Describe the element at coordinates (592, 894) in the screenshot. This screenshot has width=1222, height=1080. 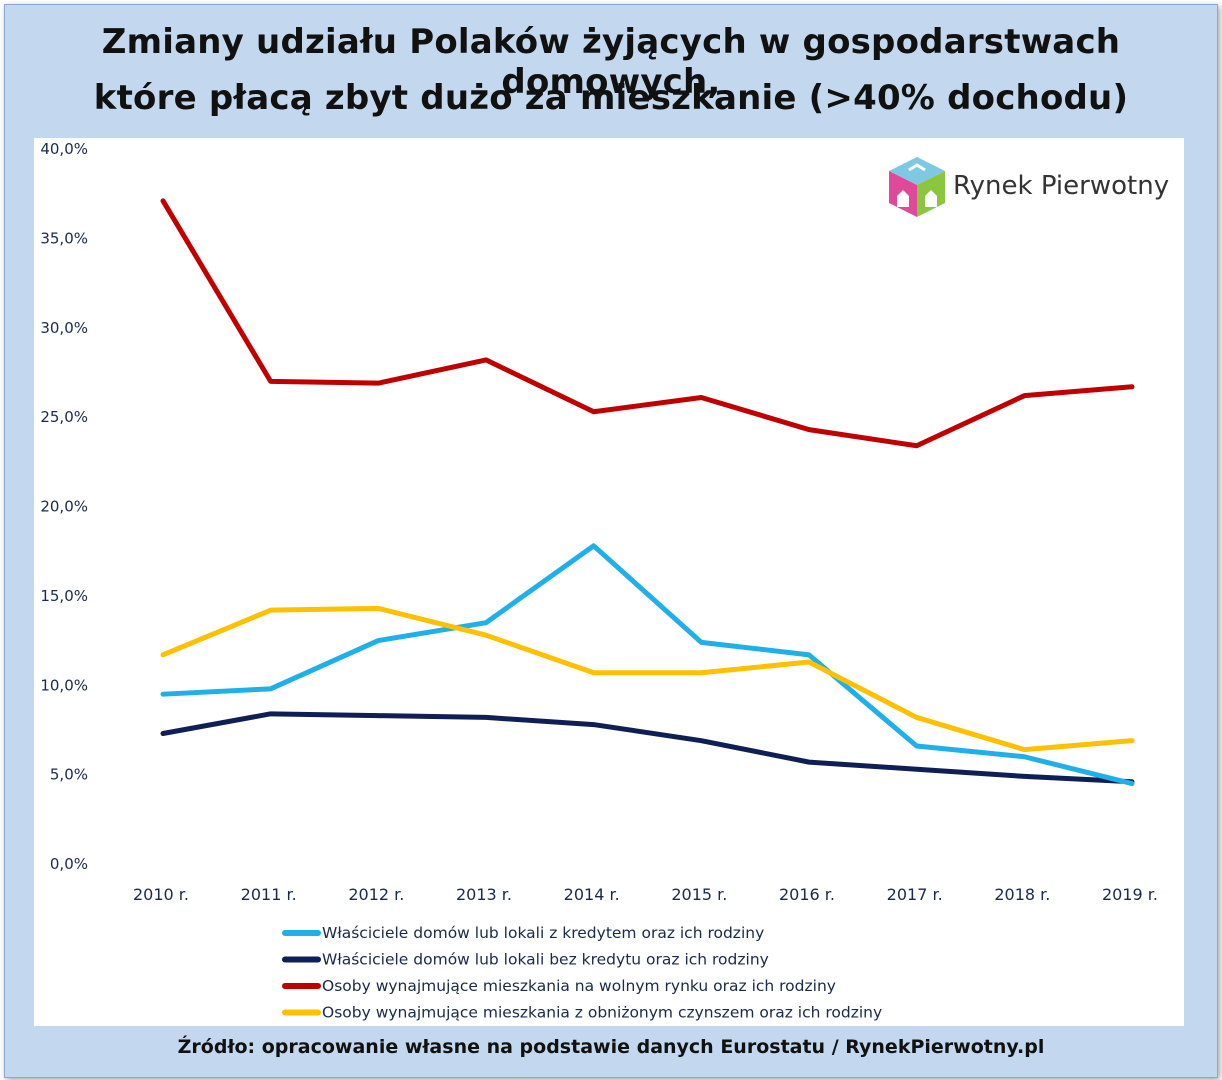
I see `x-tick-label: 2014 r.` at that location.